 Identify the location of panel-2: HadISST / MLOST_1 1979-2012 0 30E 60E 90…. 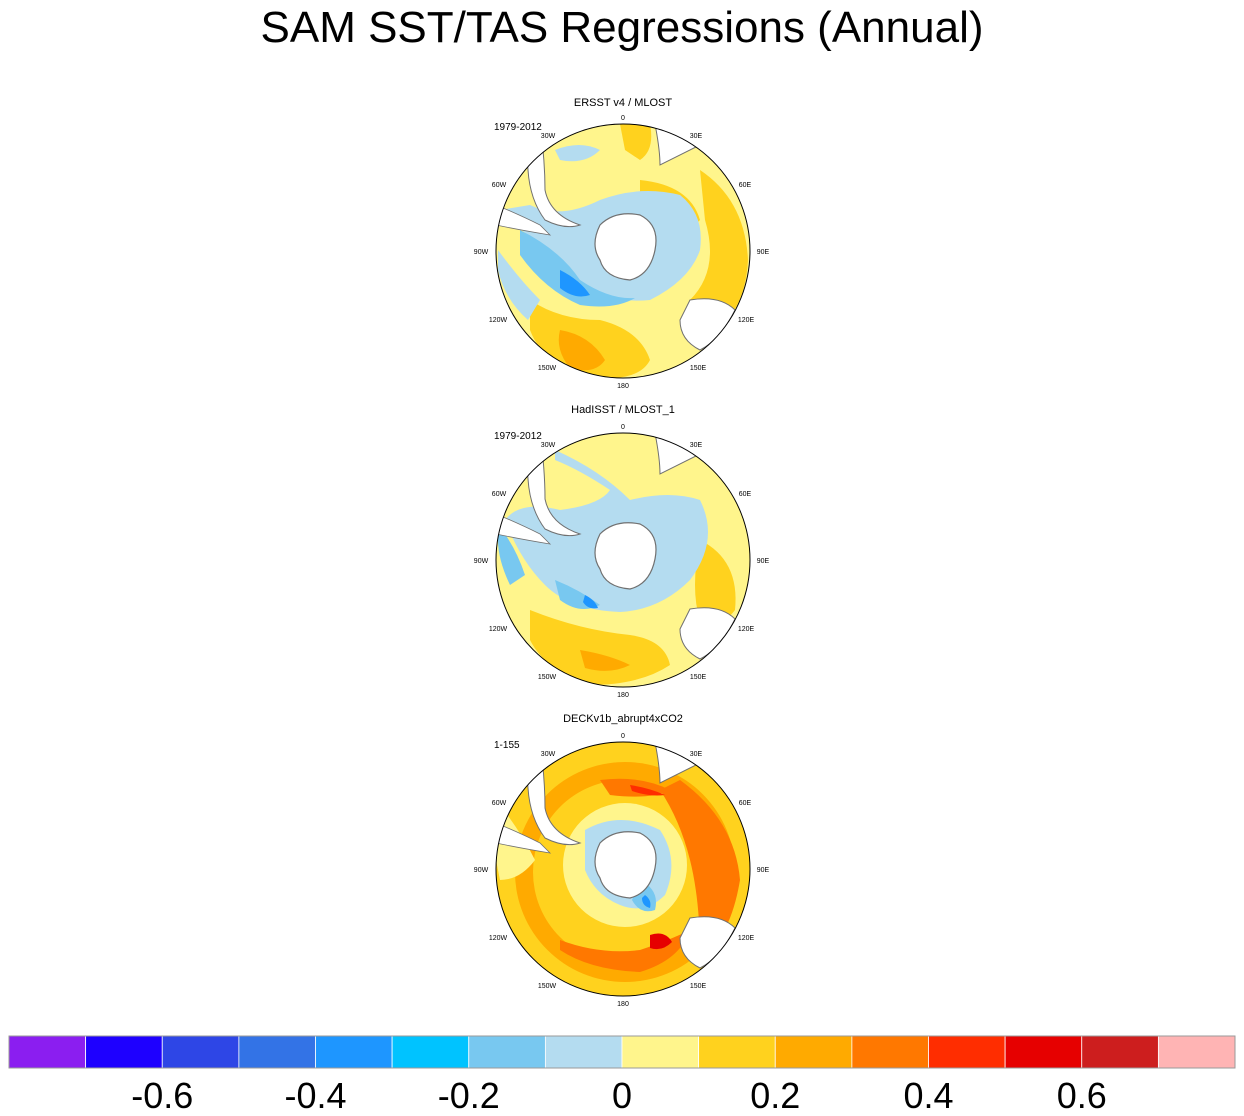
(622, 551).